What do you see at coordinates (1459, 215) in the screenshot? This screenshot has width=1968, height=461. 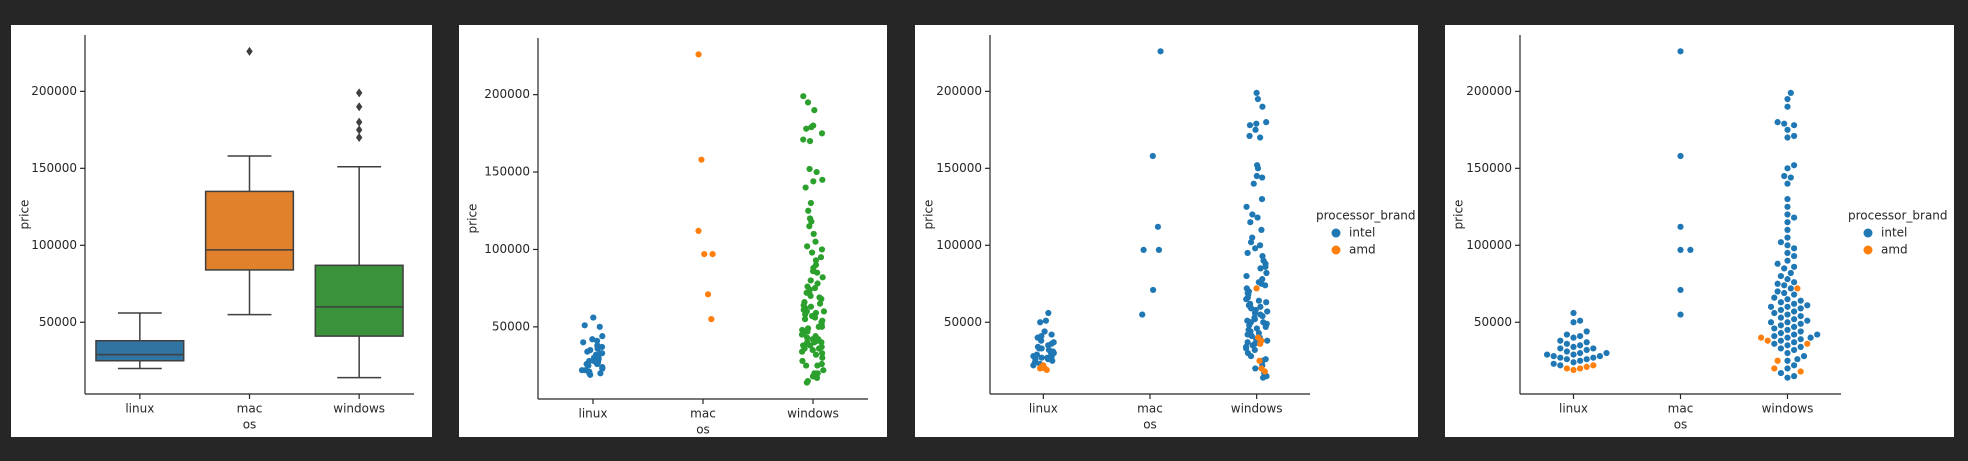 I see `y-axis-label: price` at bounding box center [1459, 215].